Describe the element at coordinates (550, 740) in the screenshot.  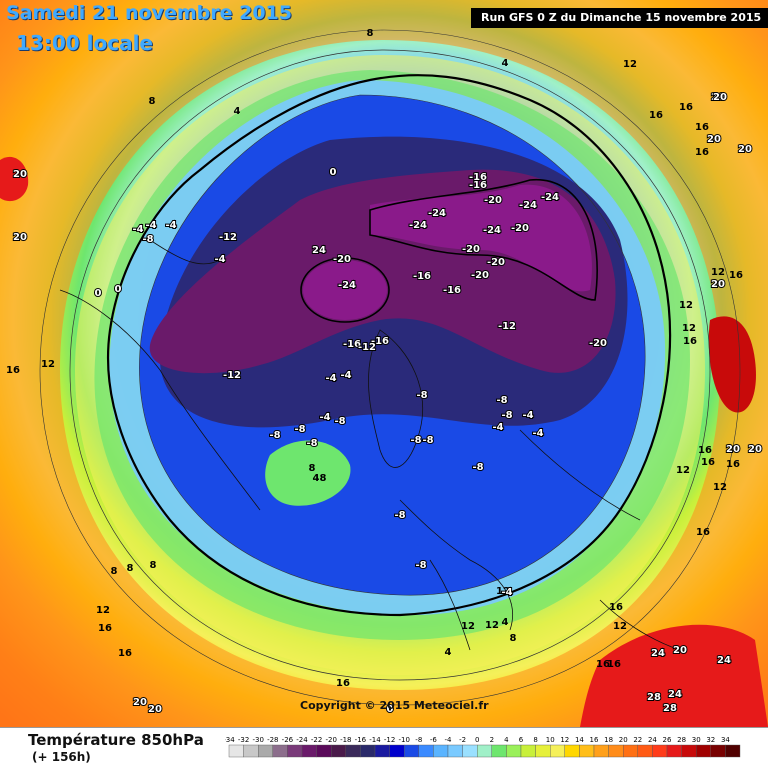
I see `legend-tick-label: 10` at that location.